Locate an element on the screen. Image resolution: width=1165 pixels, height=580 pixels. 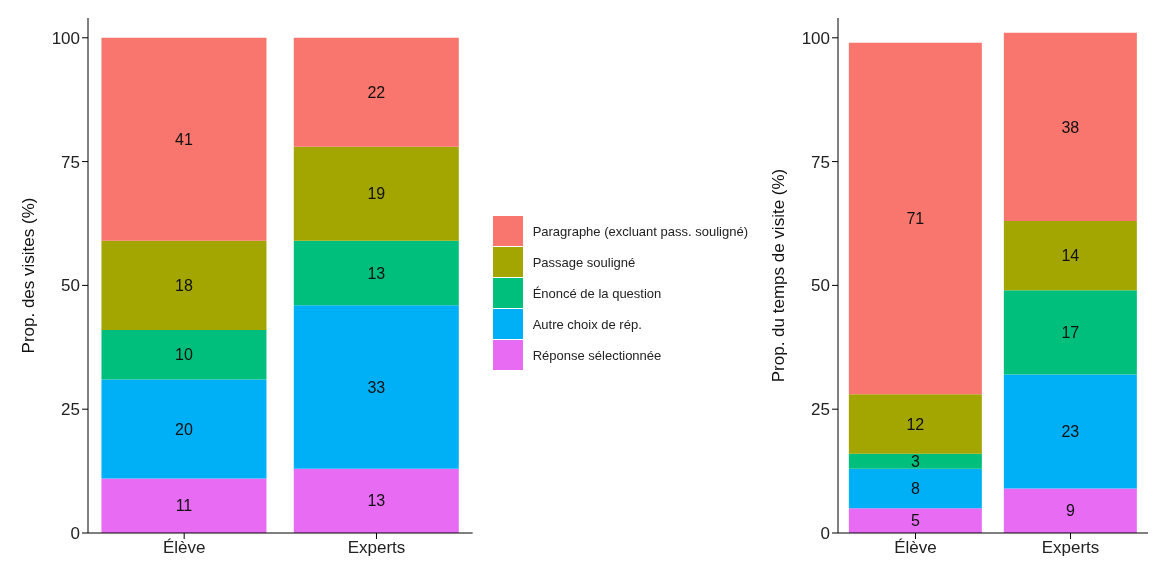
data-label: 71 is located at coordinates (915, 219).